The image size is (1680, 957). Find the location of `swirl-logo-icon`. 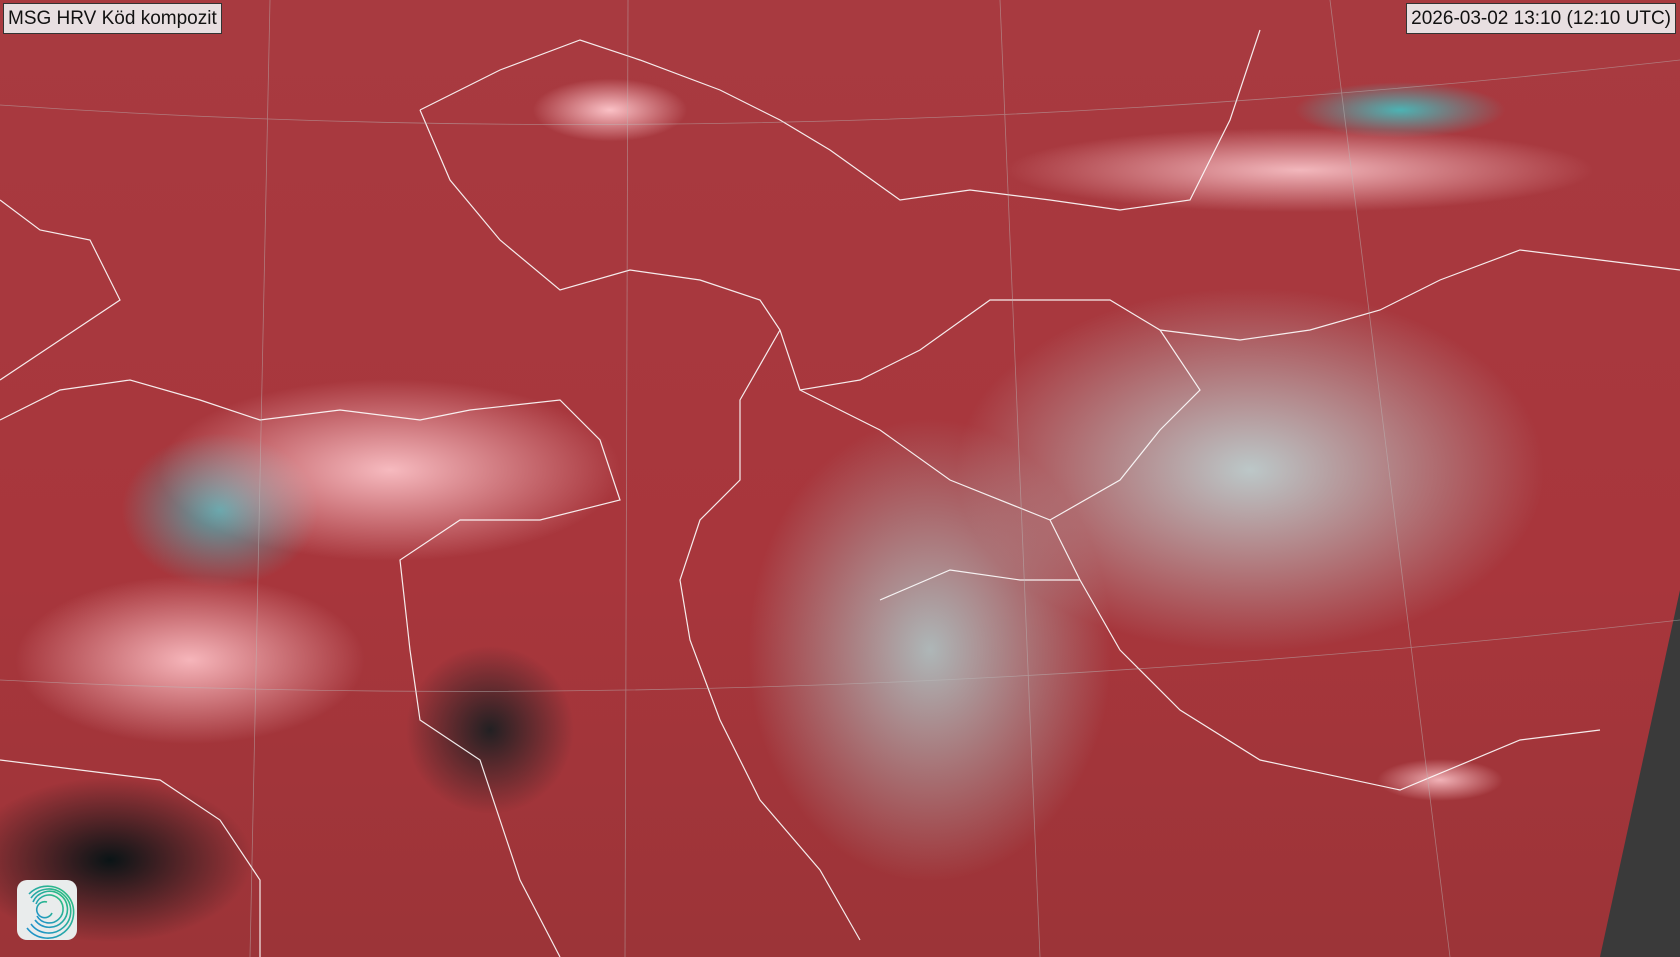

swirl-logo-icon is located at coordinates (47, 910).